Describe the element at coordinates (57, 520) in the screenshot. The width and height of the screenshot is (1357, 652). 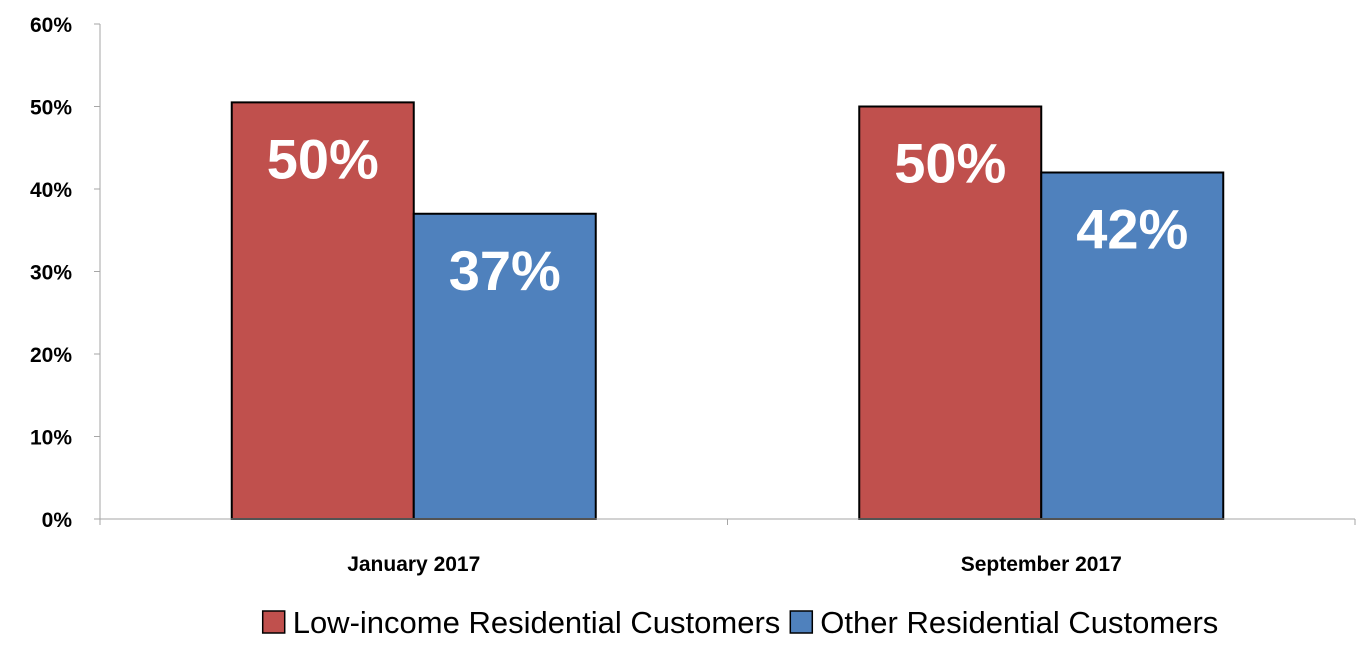
I see `y-tick-label: 0%` at that location.